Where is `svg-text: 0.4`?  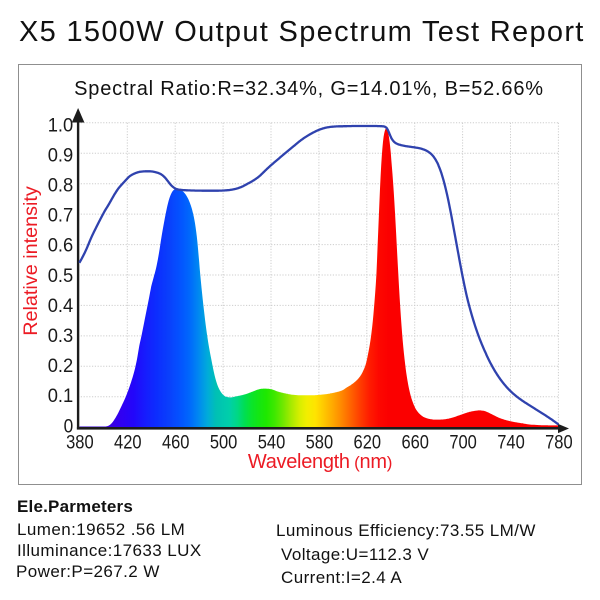 svg-text: 0.4 is located at coordinates (61, 306).